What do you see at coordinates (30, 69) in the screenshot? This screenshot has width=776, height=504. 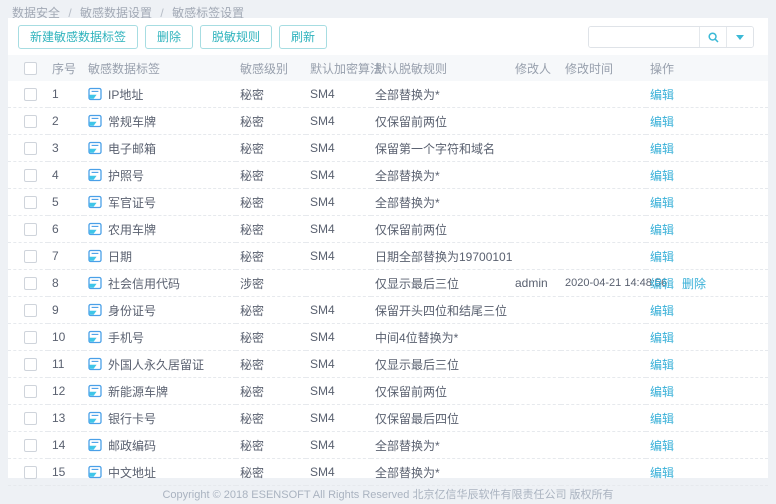 I see `select-all-checkbox` at bounding box center [30, 69].